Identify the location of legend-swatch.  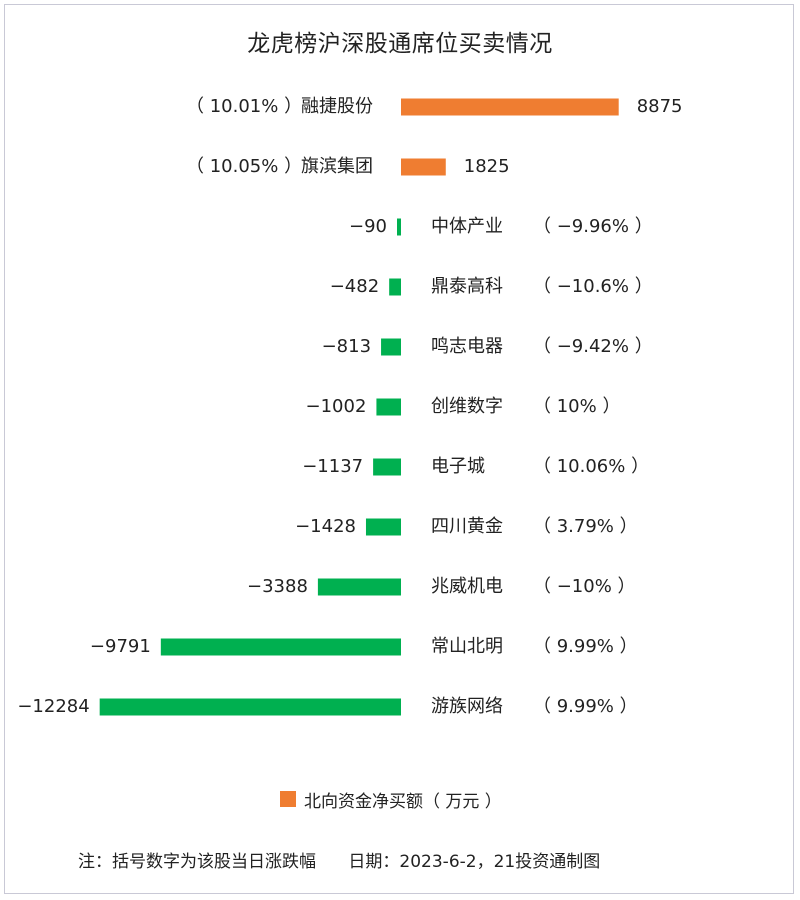
(288, 799).